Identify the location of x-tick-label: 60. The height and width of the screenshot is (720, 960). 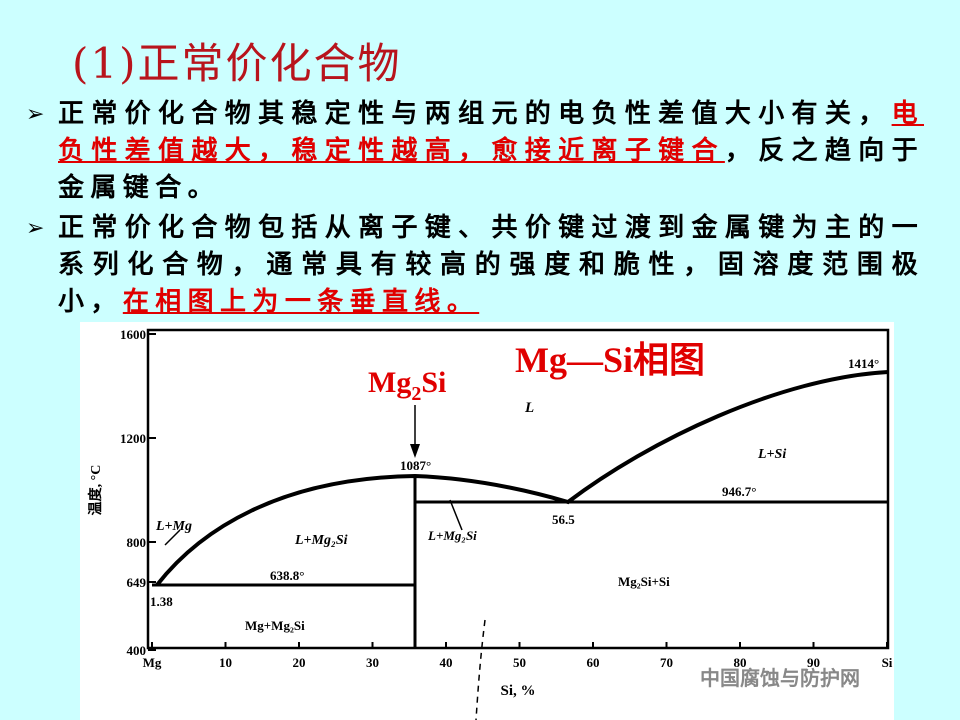
(593, 662).